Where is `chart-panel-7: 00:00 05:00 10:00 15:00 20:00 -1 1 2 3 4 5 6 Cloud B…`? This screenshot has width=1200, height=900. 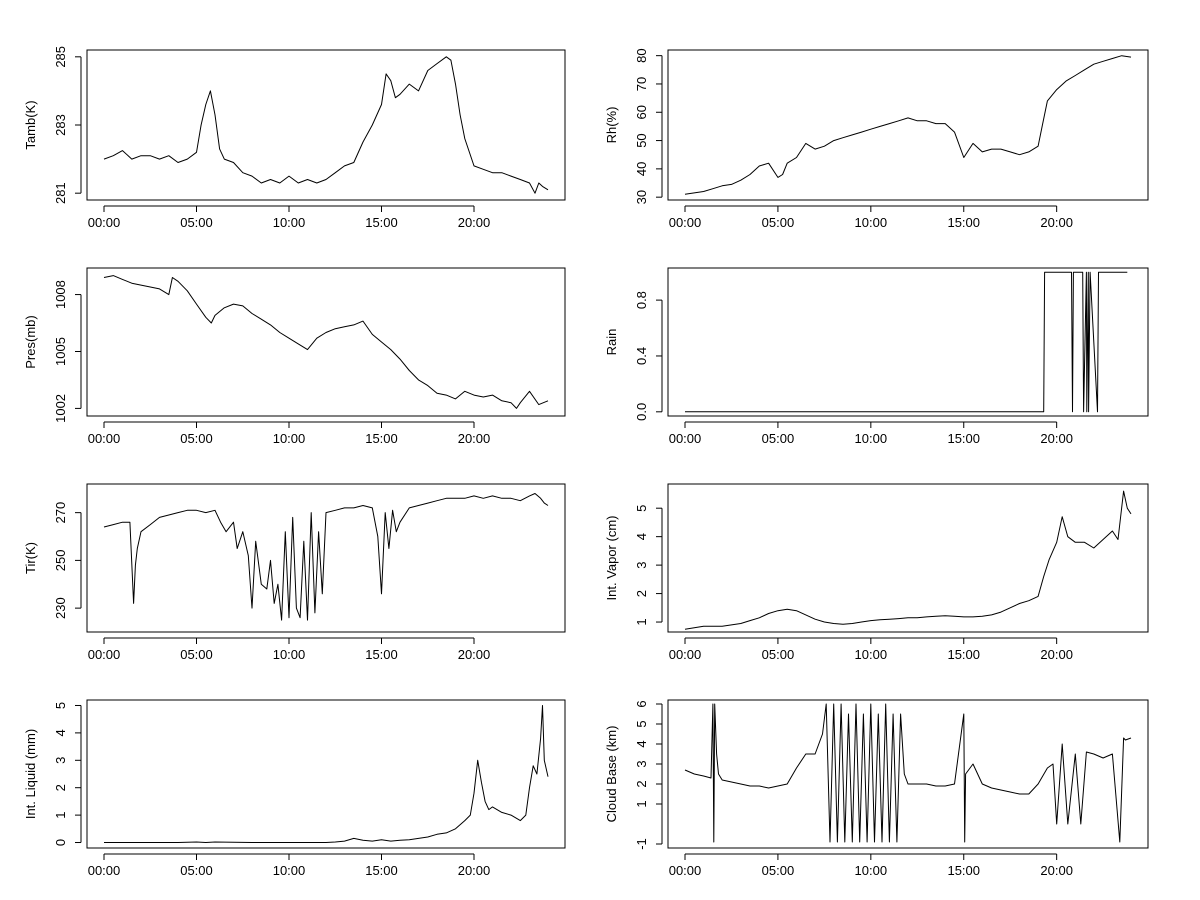
chart-panel-7: 00:00 05:00 10:00 15:00 20:00 -1 1 2 3 4 5 6 Cloud B… is located at coordinates (876, 788).